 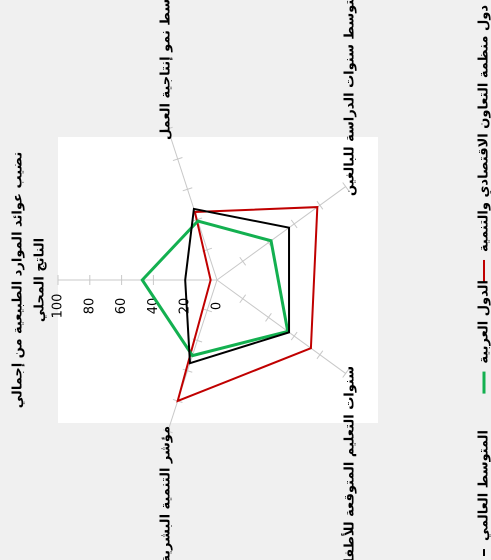 What do you see at coordinates (58, 306) in the screenshot?
I see `tick-label: 100` at bounding box center [58, 306].